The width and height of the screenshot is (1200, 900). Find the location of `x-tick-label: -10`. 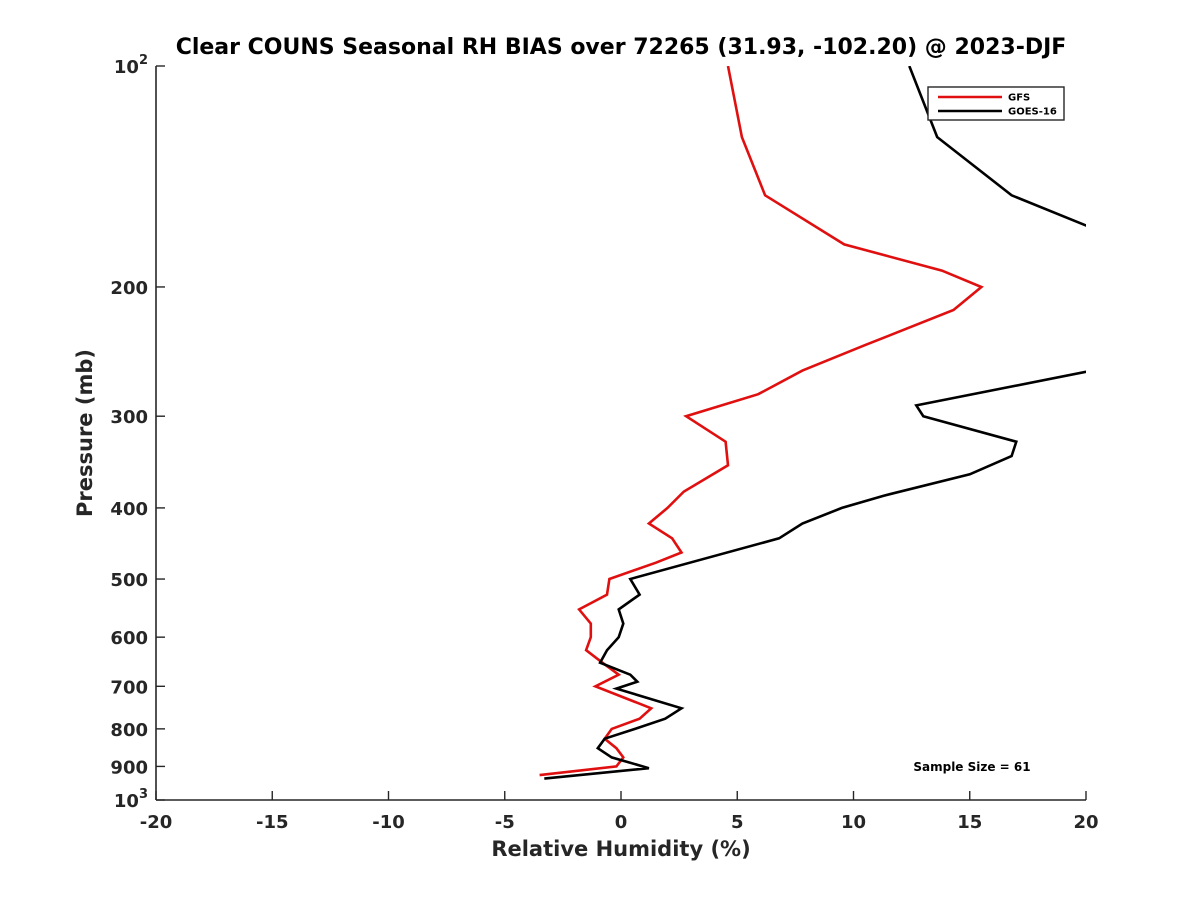

x-tick-label: -10 is located at coordinates (388, 822).